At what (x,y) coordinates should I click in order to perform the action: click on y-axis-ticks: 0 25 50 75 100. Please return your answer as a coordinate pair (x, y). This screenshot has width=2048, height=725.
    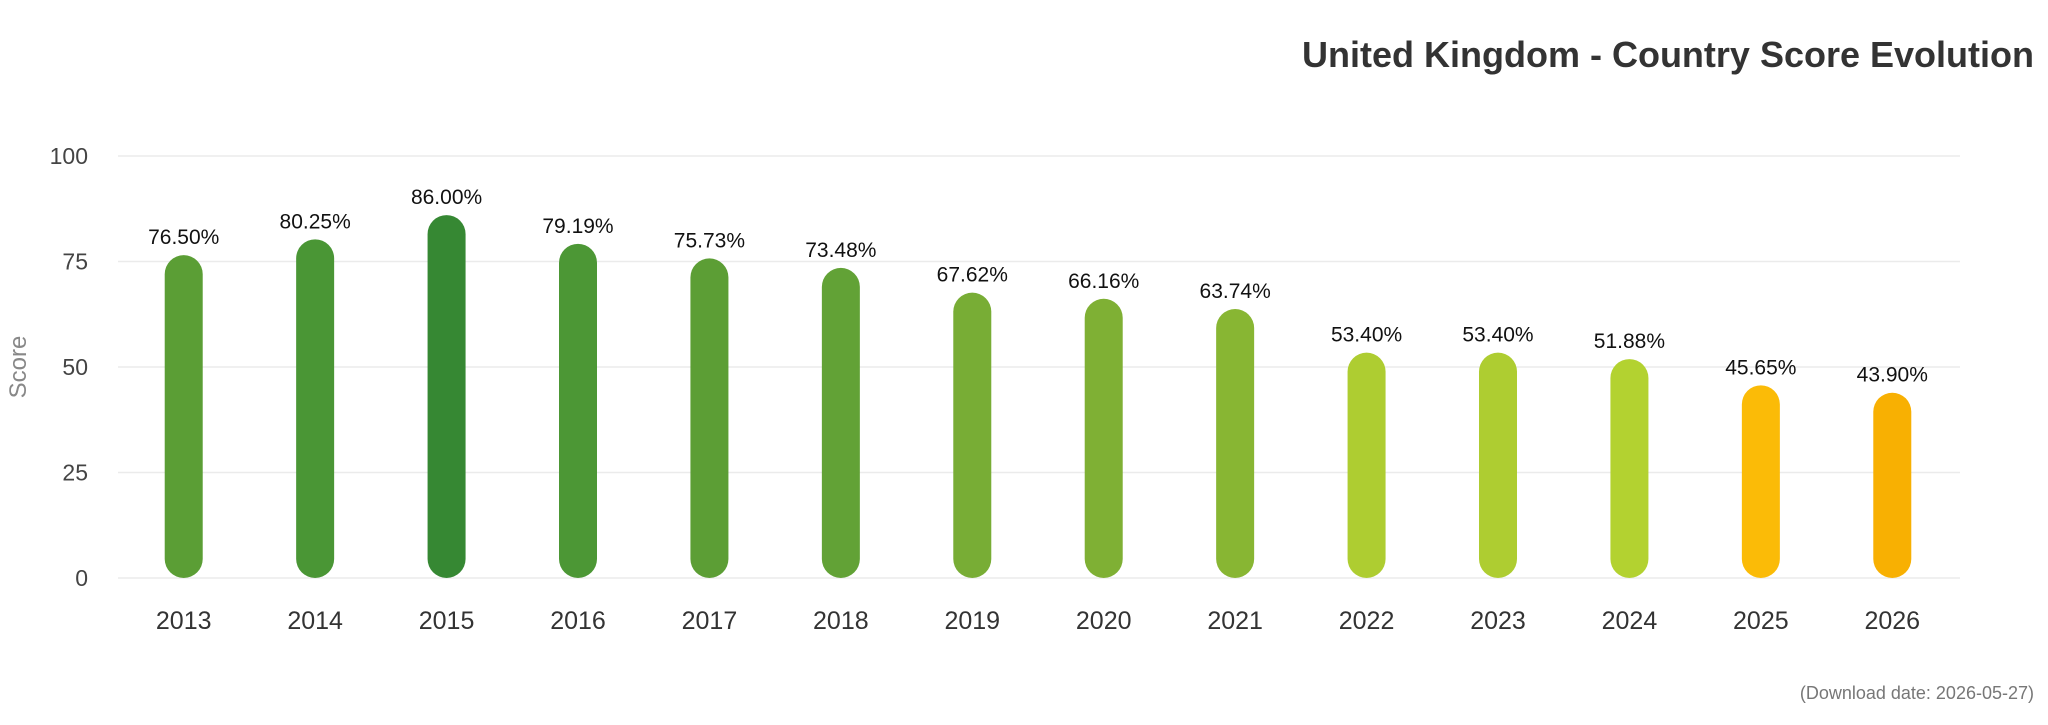
    Looking at the image, I should click on (69, 367).